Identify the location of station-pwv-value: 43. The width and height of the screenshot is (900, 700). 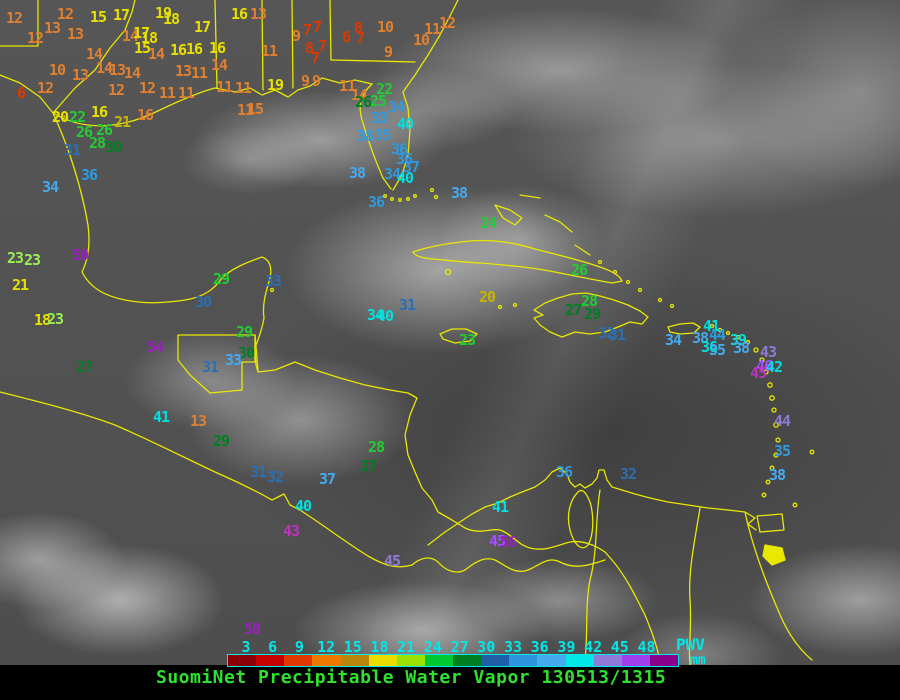
(291, 531).